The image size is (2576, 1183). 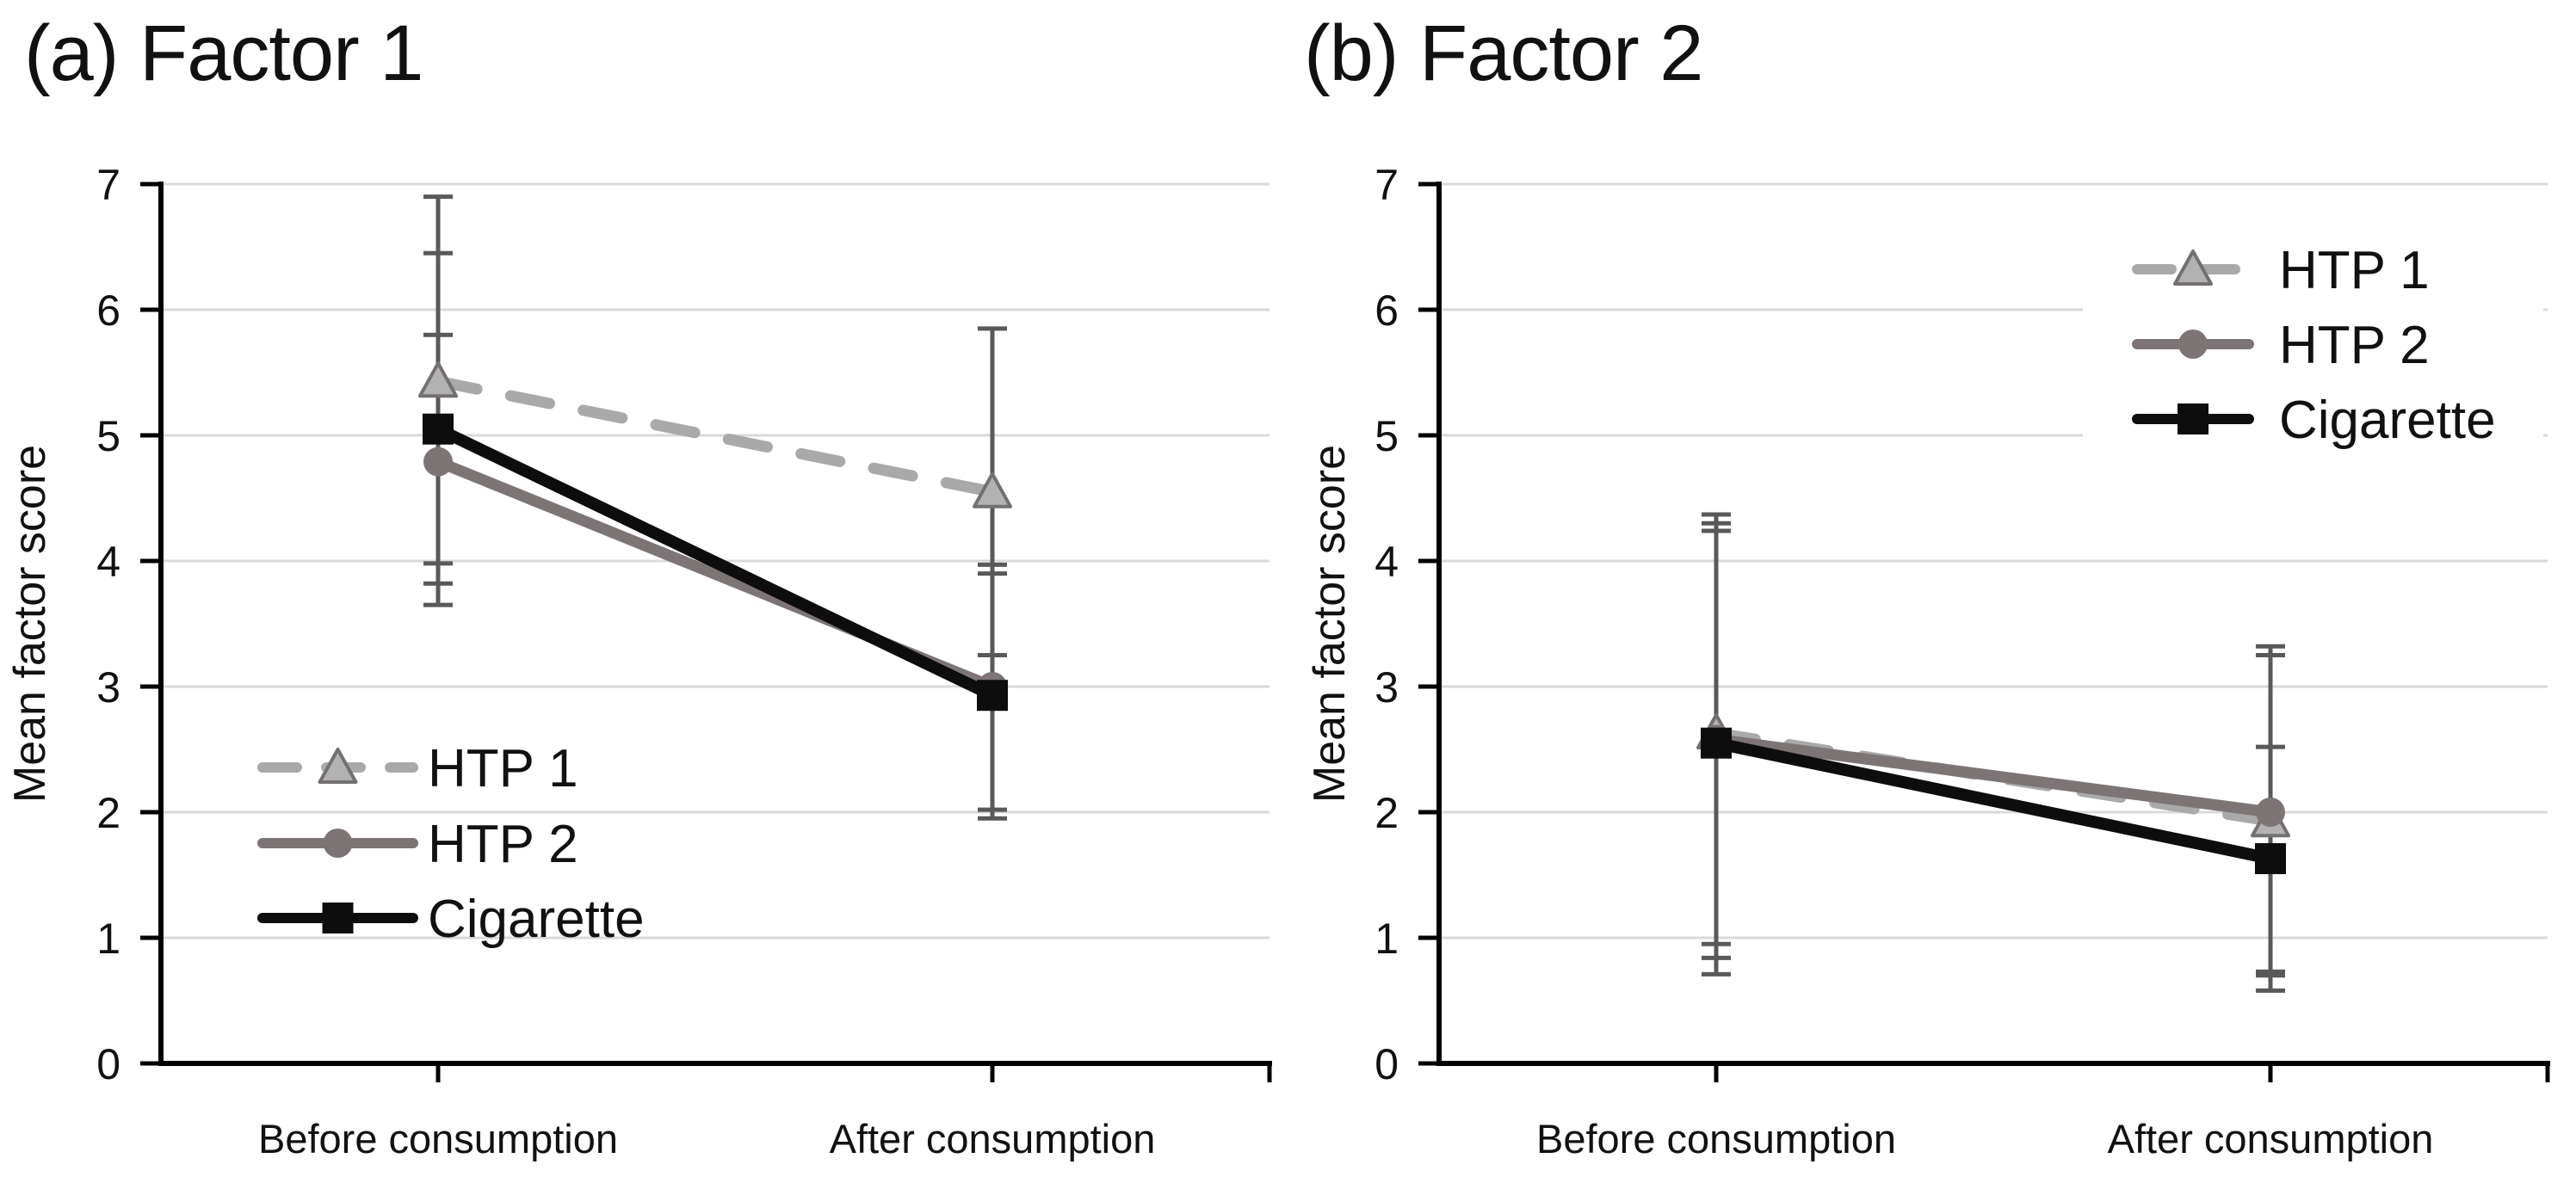 What do you see at coordinates (1503, 53) in the screenshot?
I see `panel-b-title: (b) Factor 2` at bounding box center [1503, 53].